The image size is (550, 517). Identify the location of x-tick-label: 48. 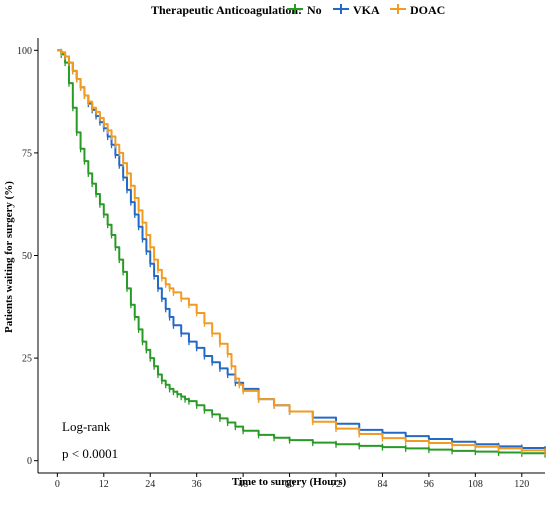
(243, 484).